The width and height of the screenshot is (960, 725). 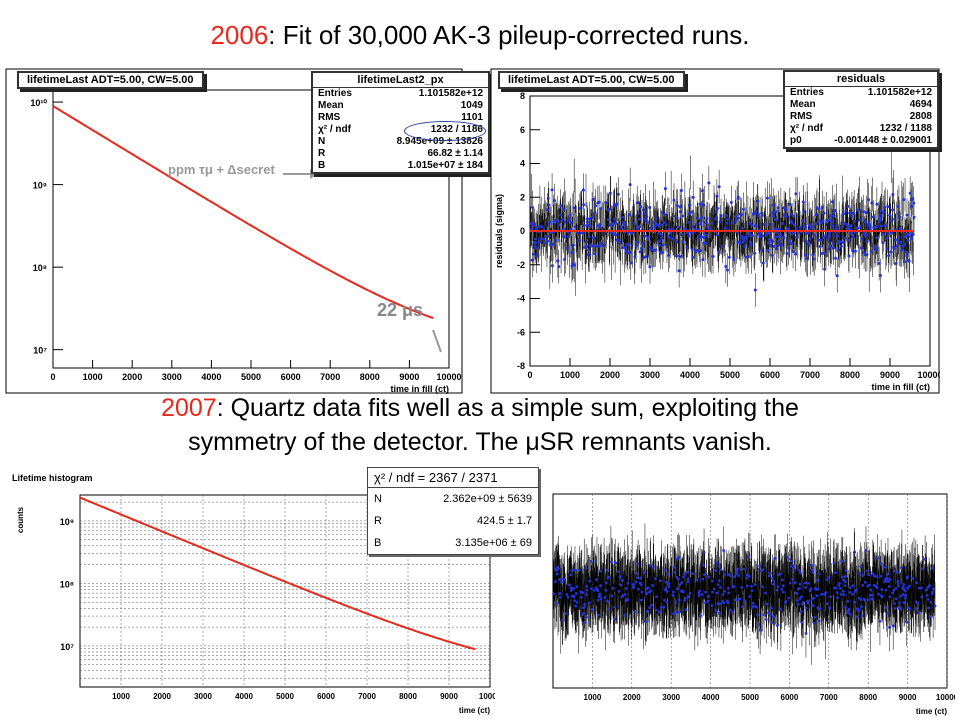 What do you see at coordinates (931, 711) in the screenshot?
I see `x-axis-label: time (ct)` at bounding box center [931, 711].